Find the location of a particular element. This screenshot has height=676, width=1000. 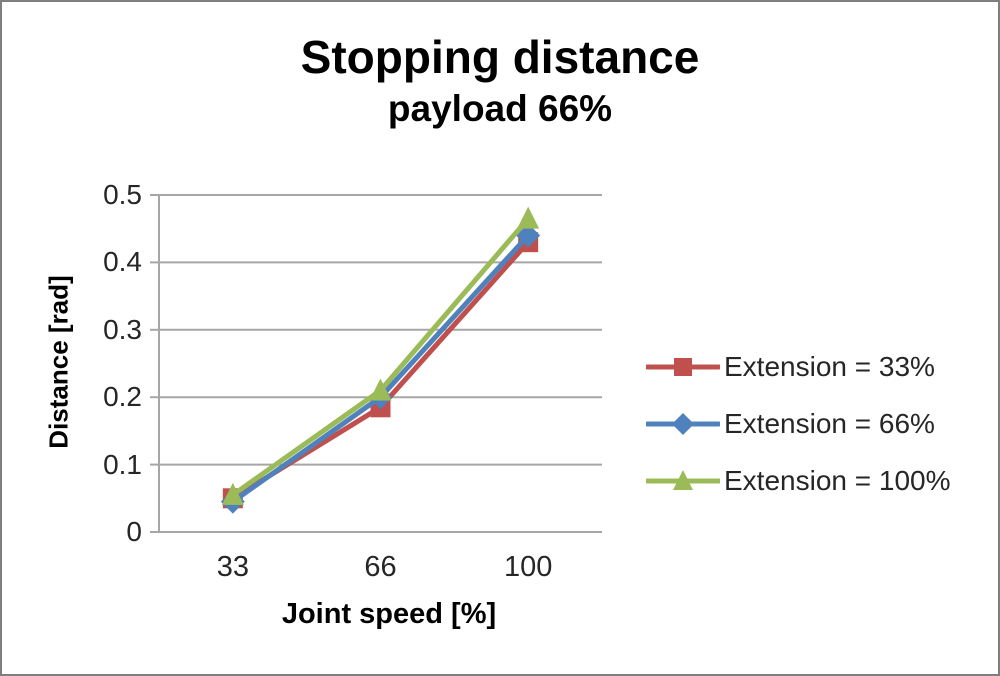

legend-item-2: Extension = 100% is located at coordinates (798, 480).